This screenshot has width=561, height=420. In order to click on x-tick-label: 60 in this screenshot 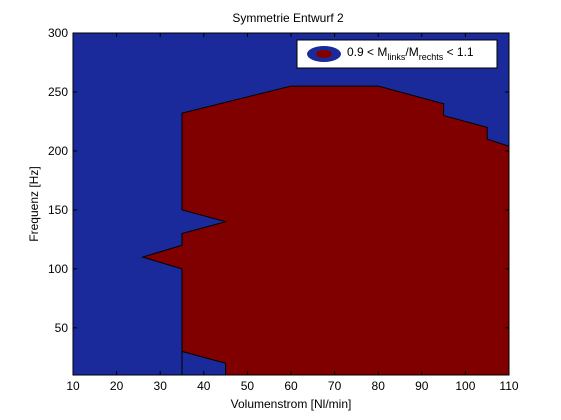, I will do `click(291, 386)`.